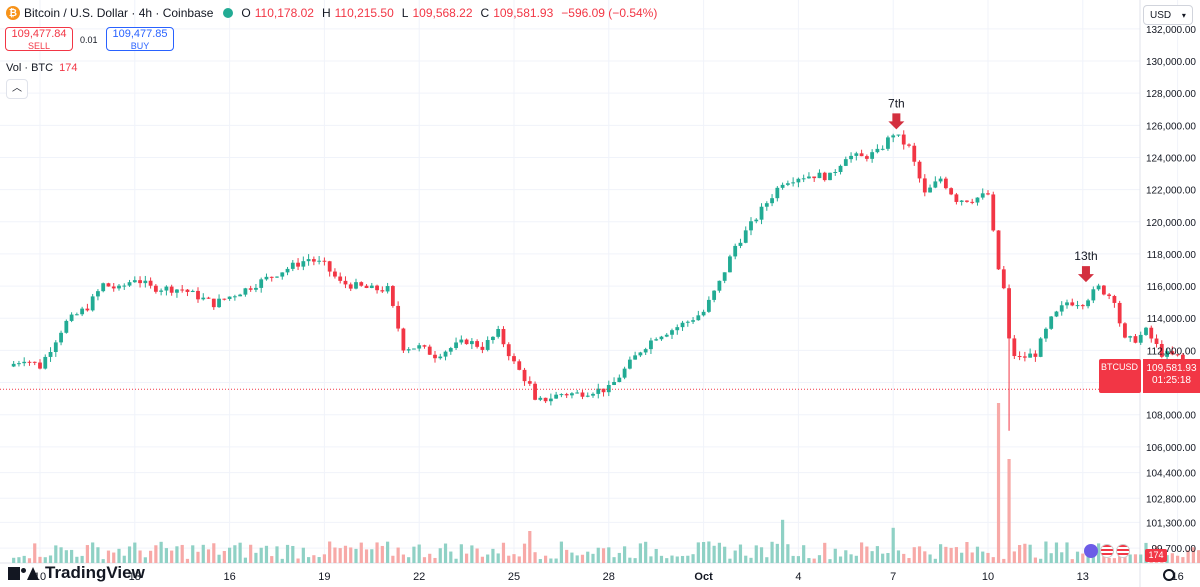 The width and height of the screenshot is (1200, 587). Describe the element at coordinates (119, 13) in the screenshot. I see `symbol-title: Bitcoin / U.S. Dollar · 4h · Coinbase` at that location.